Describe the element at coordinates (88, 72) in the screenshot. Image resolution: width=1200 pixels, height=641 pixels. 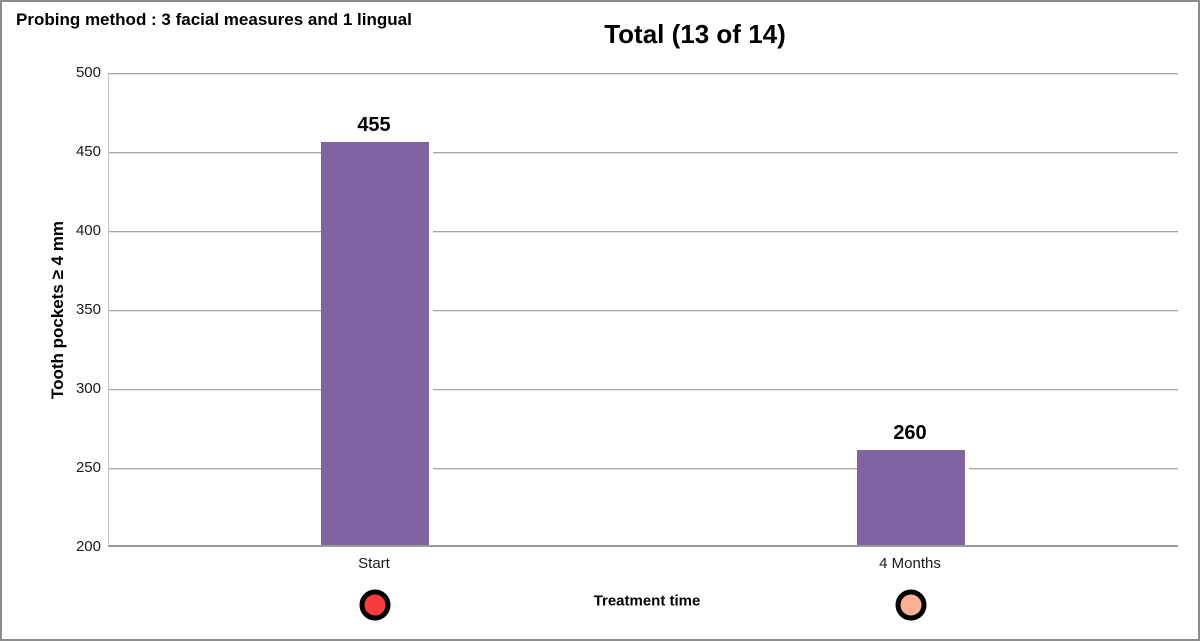
I see `y-tick-label: 500` at that location.